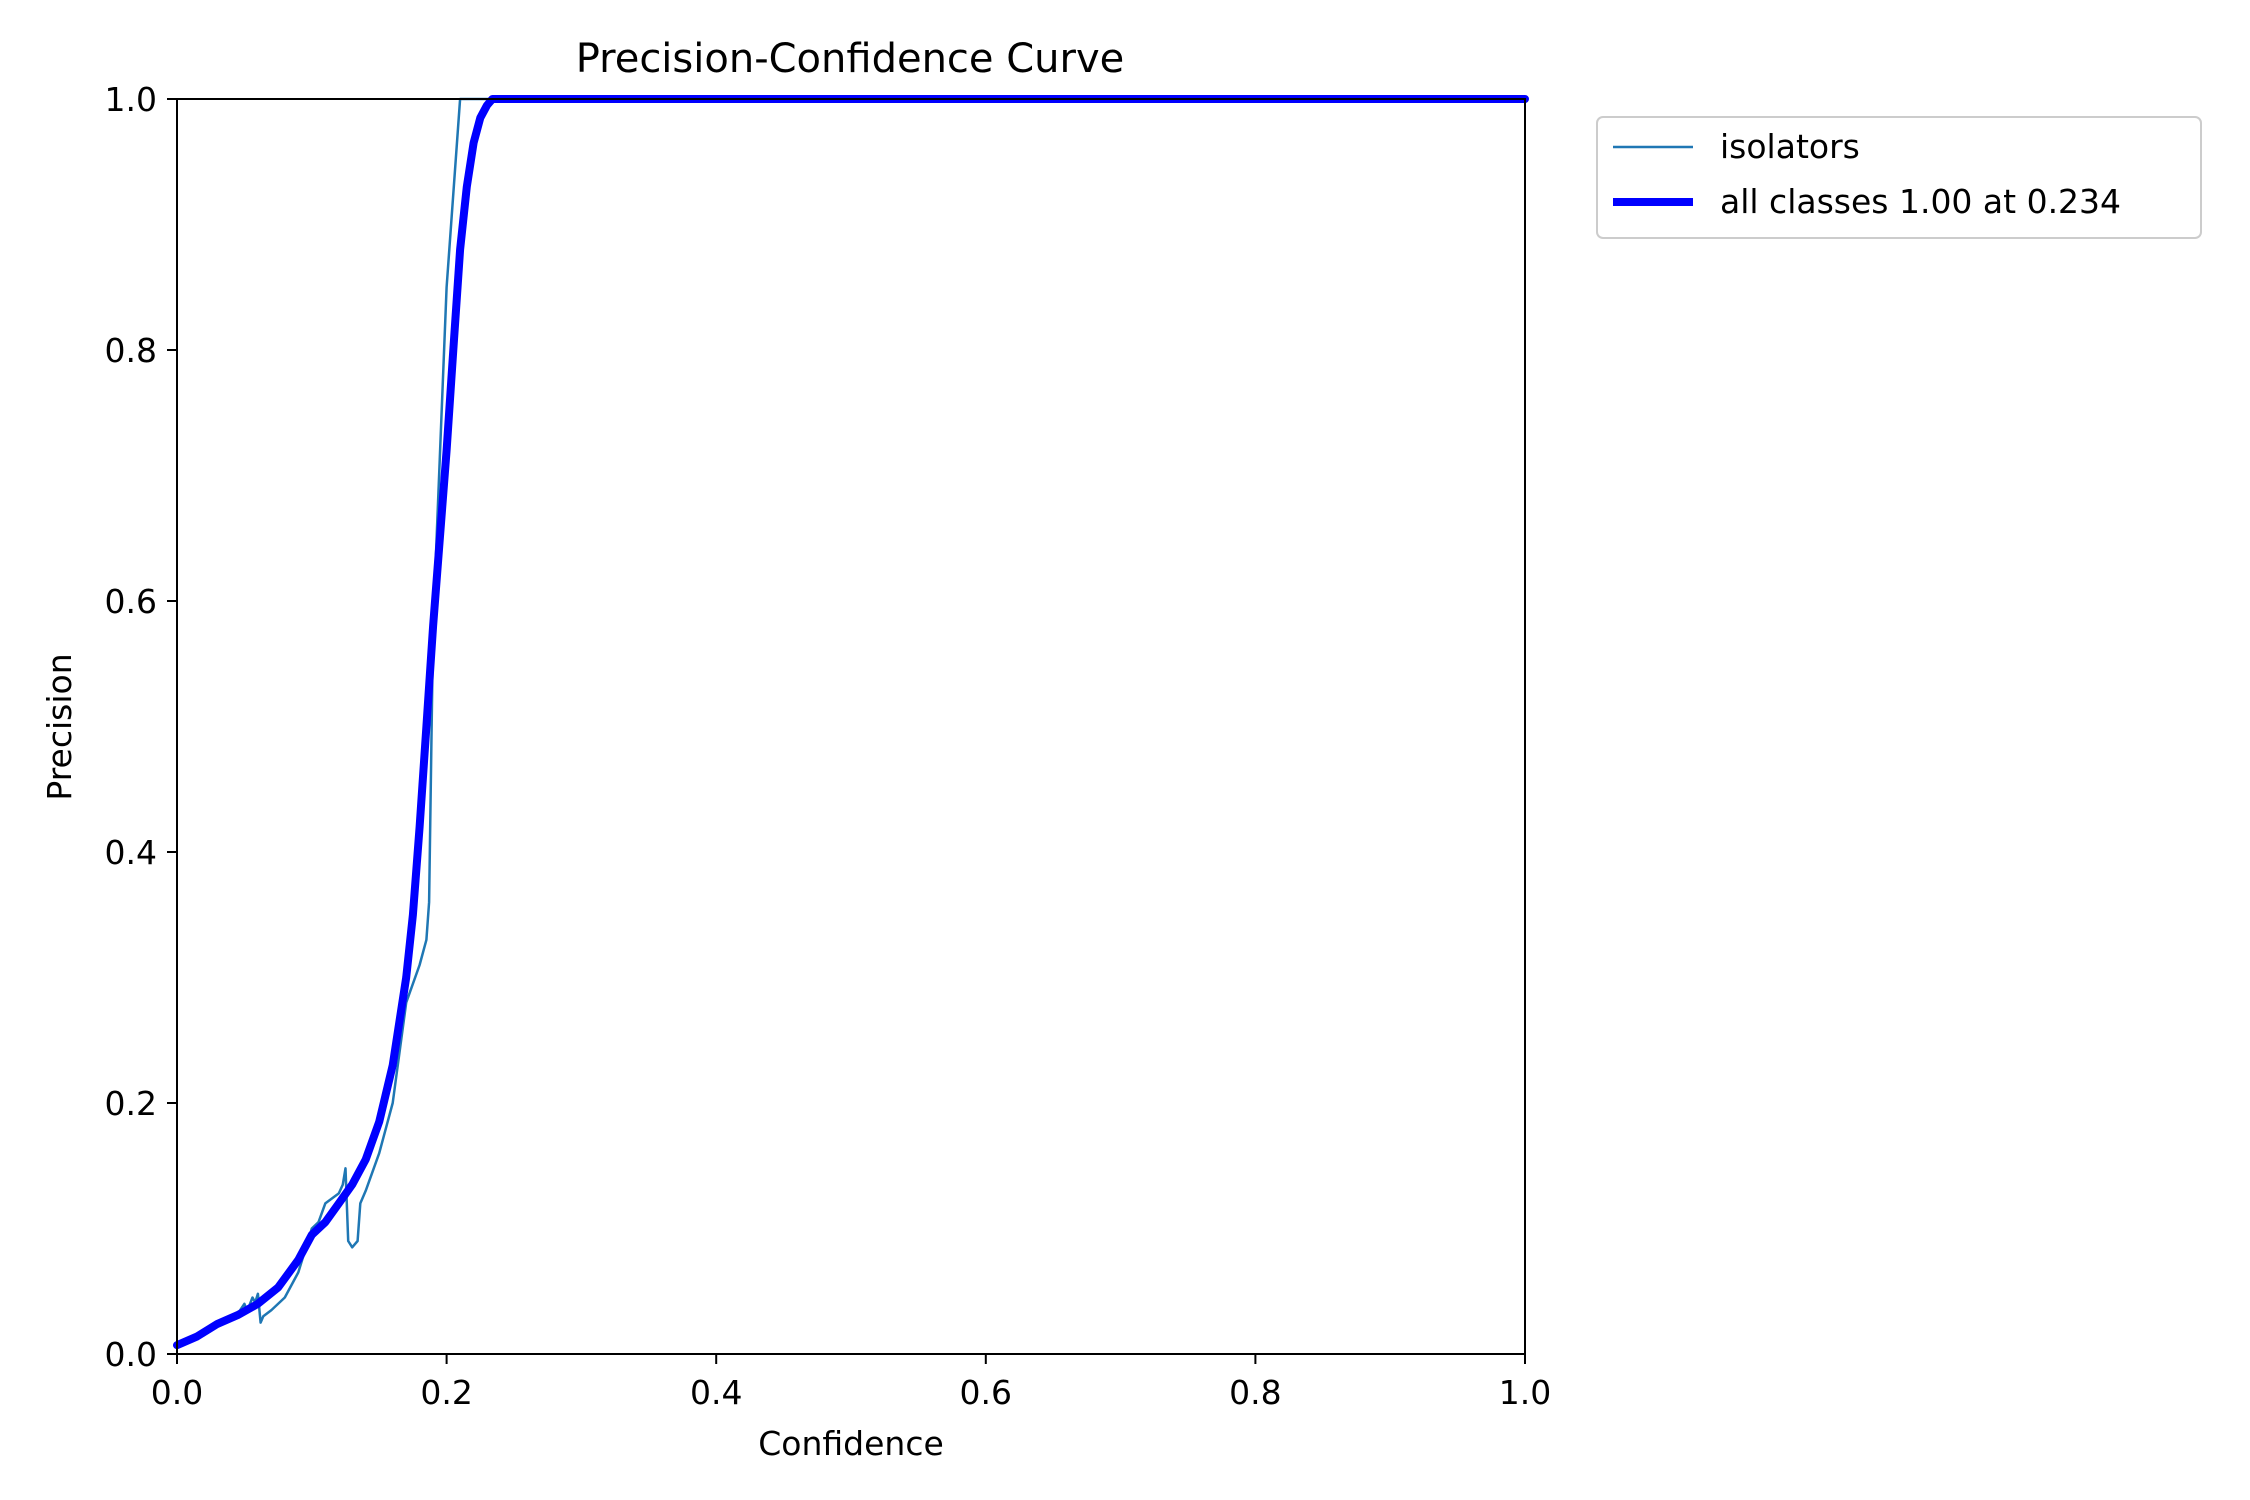 The image size is (2250, 1500). Describe the element at coordinates (1525, 1392) in the screenshot. I see `x-tick-label: 1.0` at that location.